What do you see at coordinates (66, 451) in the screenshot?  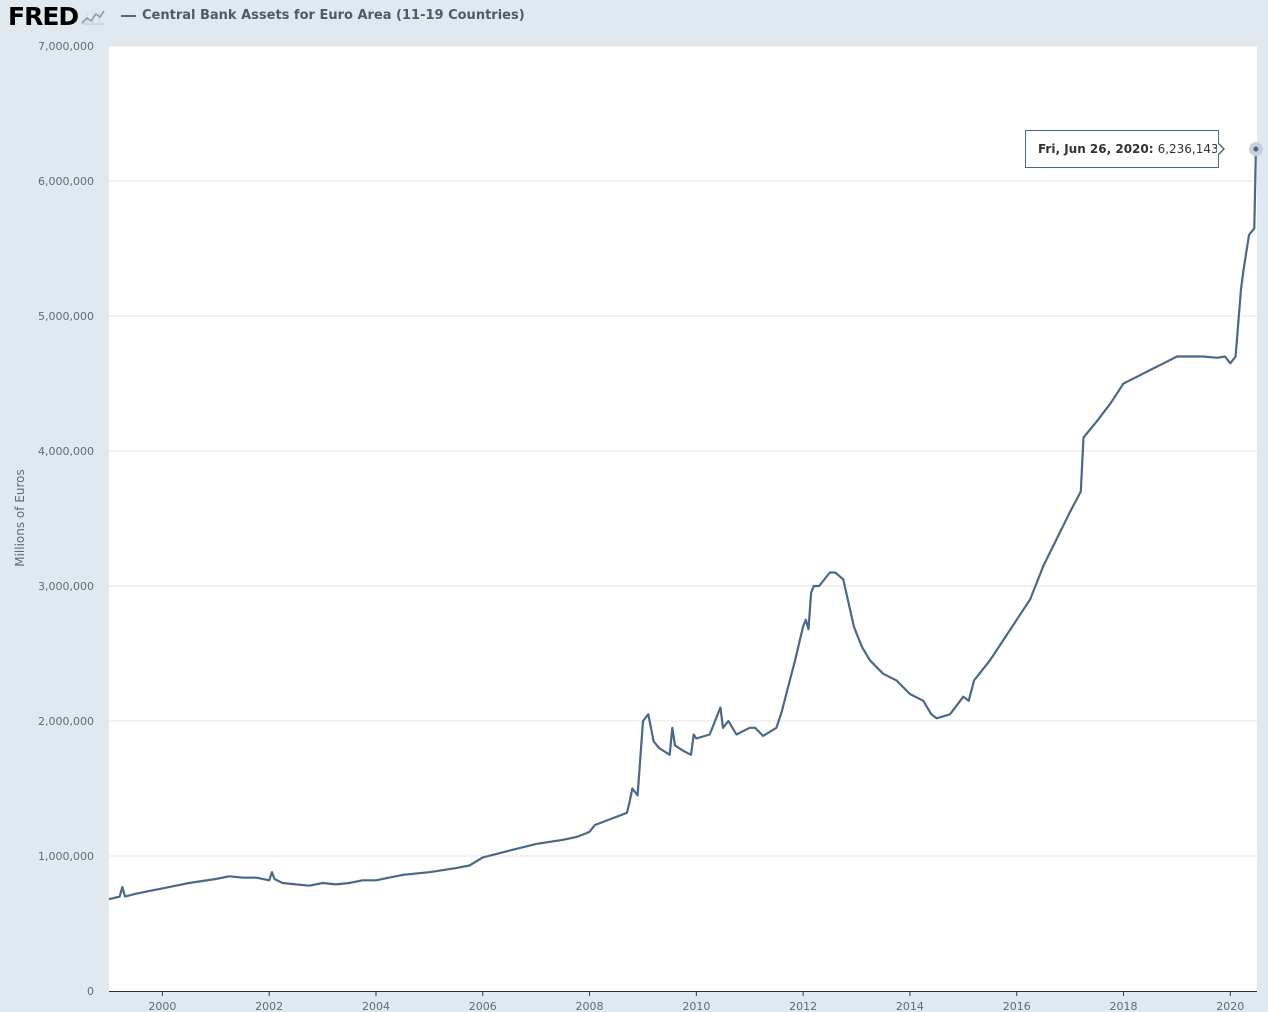 I see `y-tick-label: 4,000,000` at bounding box center [66, 451].